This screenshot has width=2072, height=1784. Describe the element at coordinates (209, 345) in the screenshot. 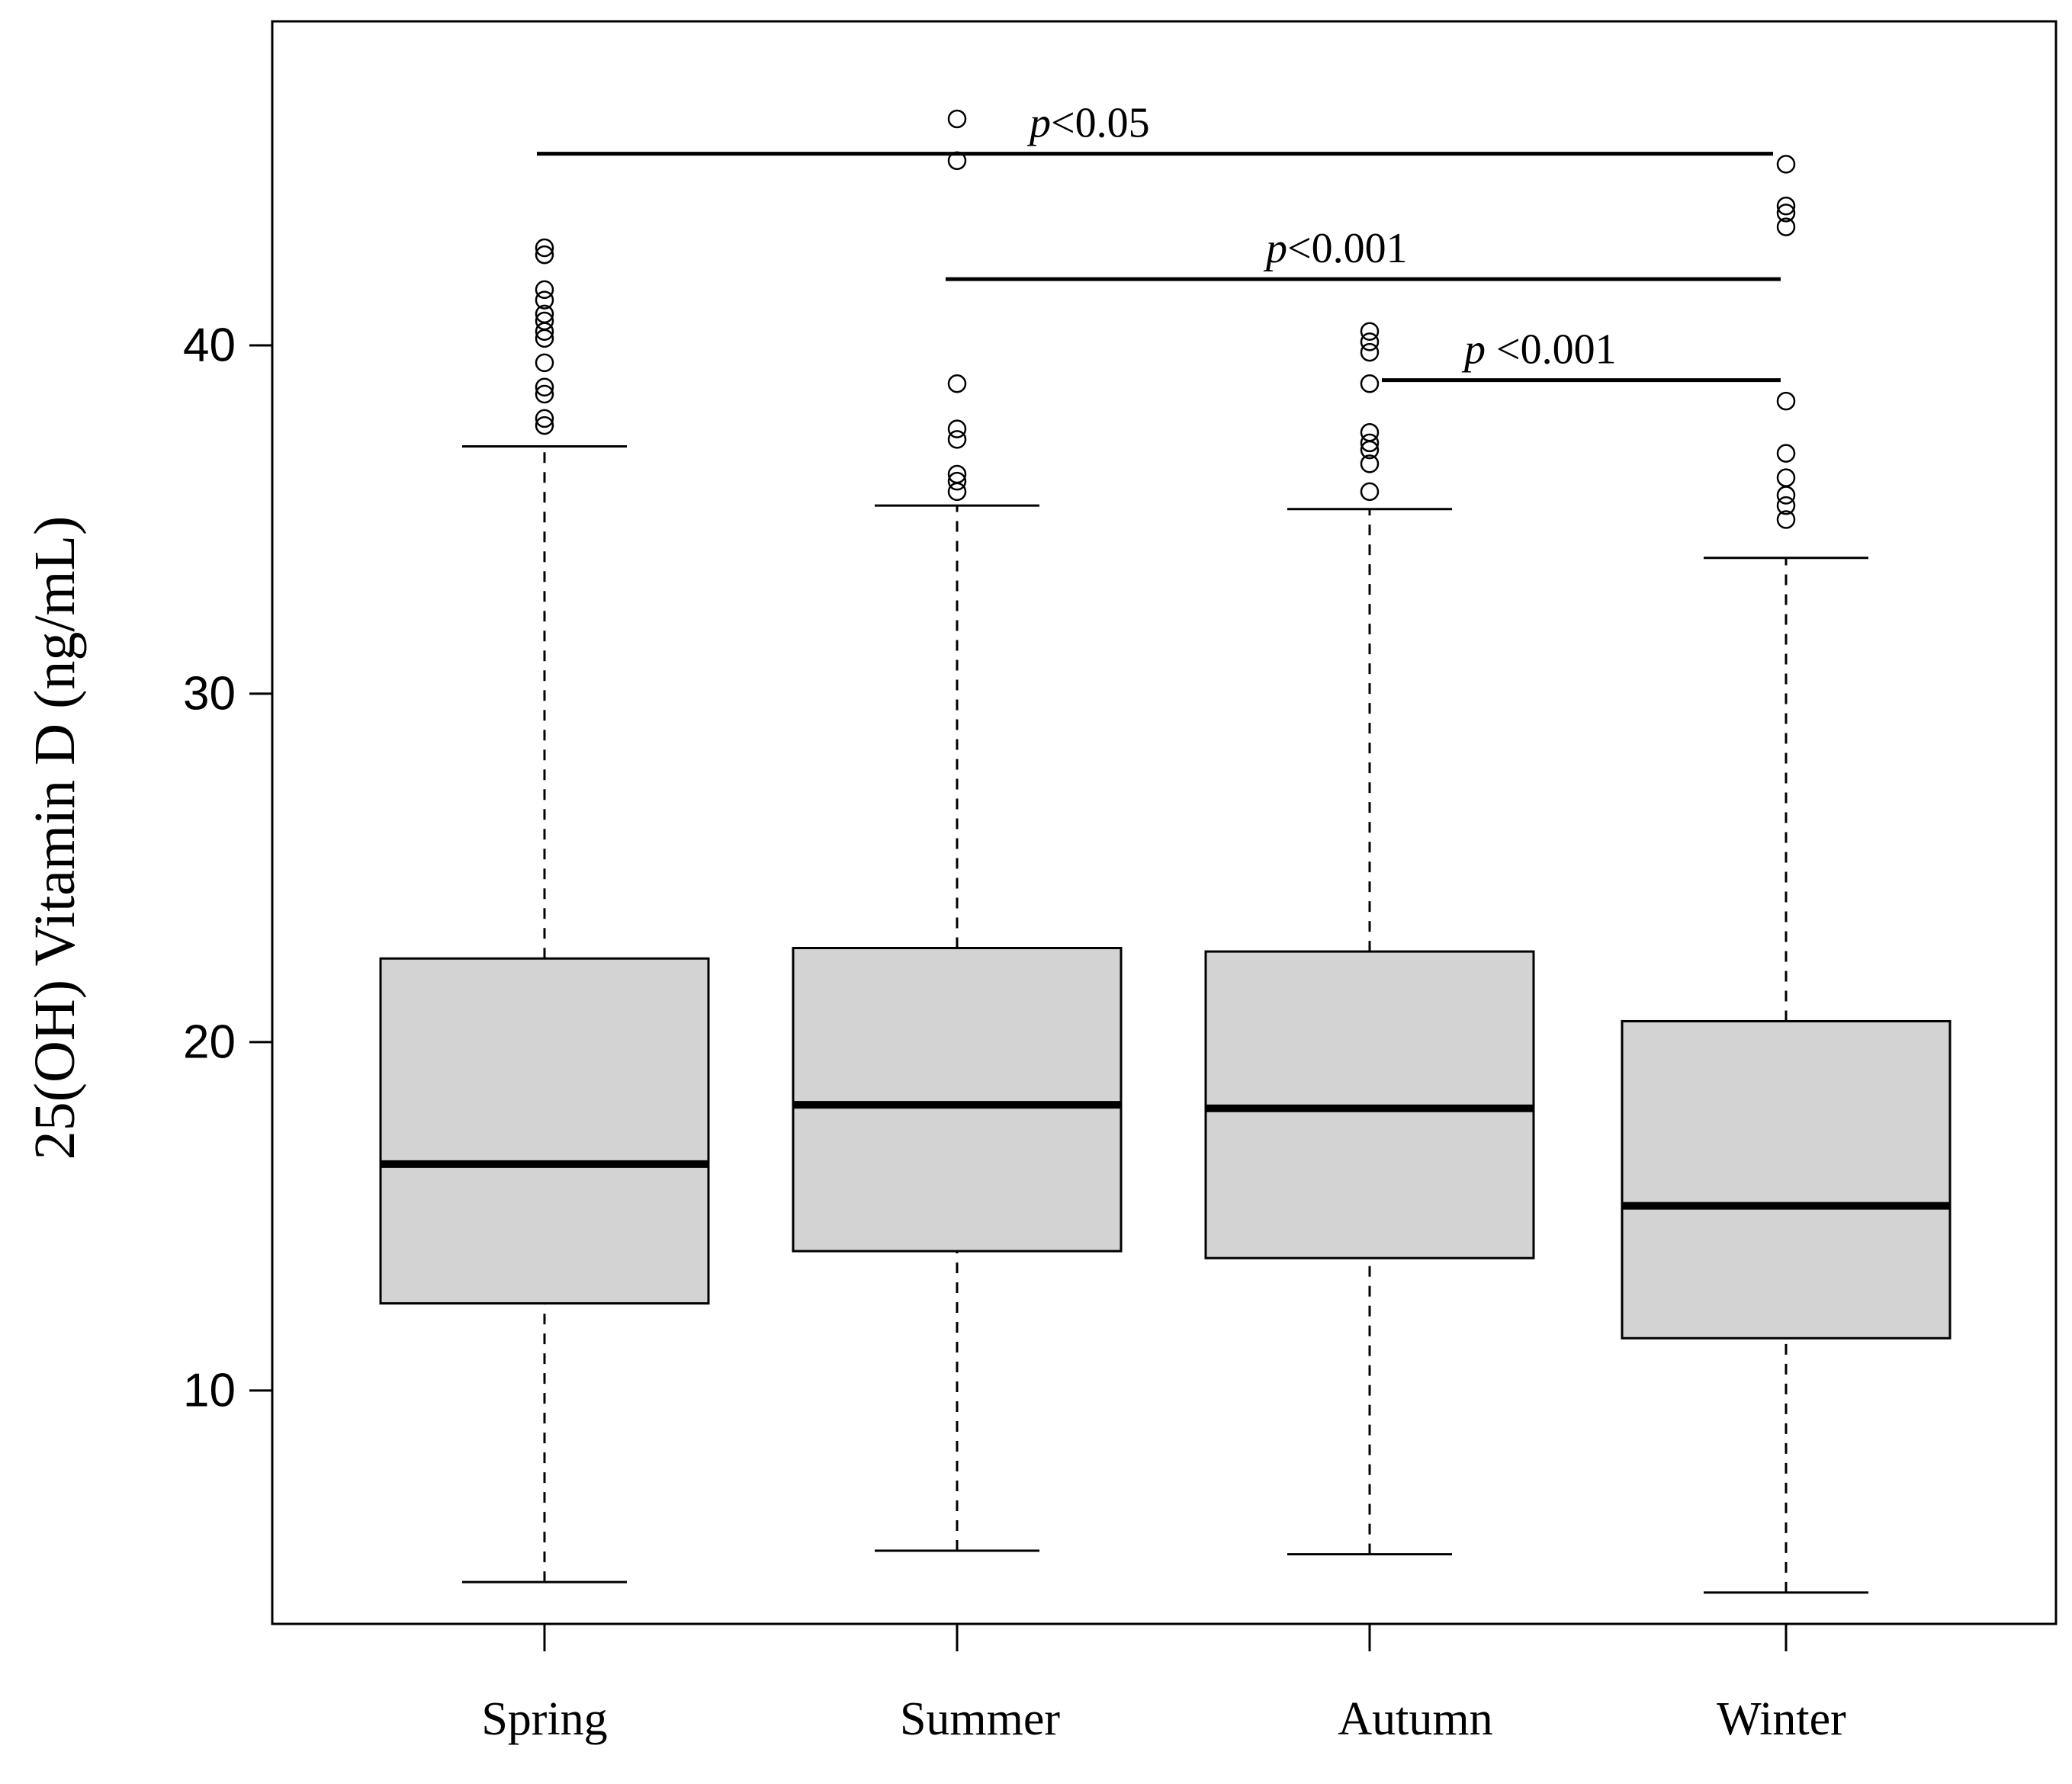

I see `y-tick-label-40: 40` at that location.